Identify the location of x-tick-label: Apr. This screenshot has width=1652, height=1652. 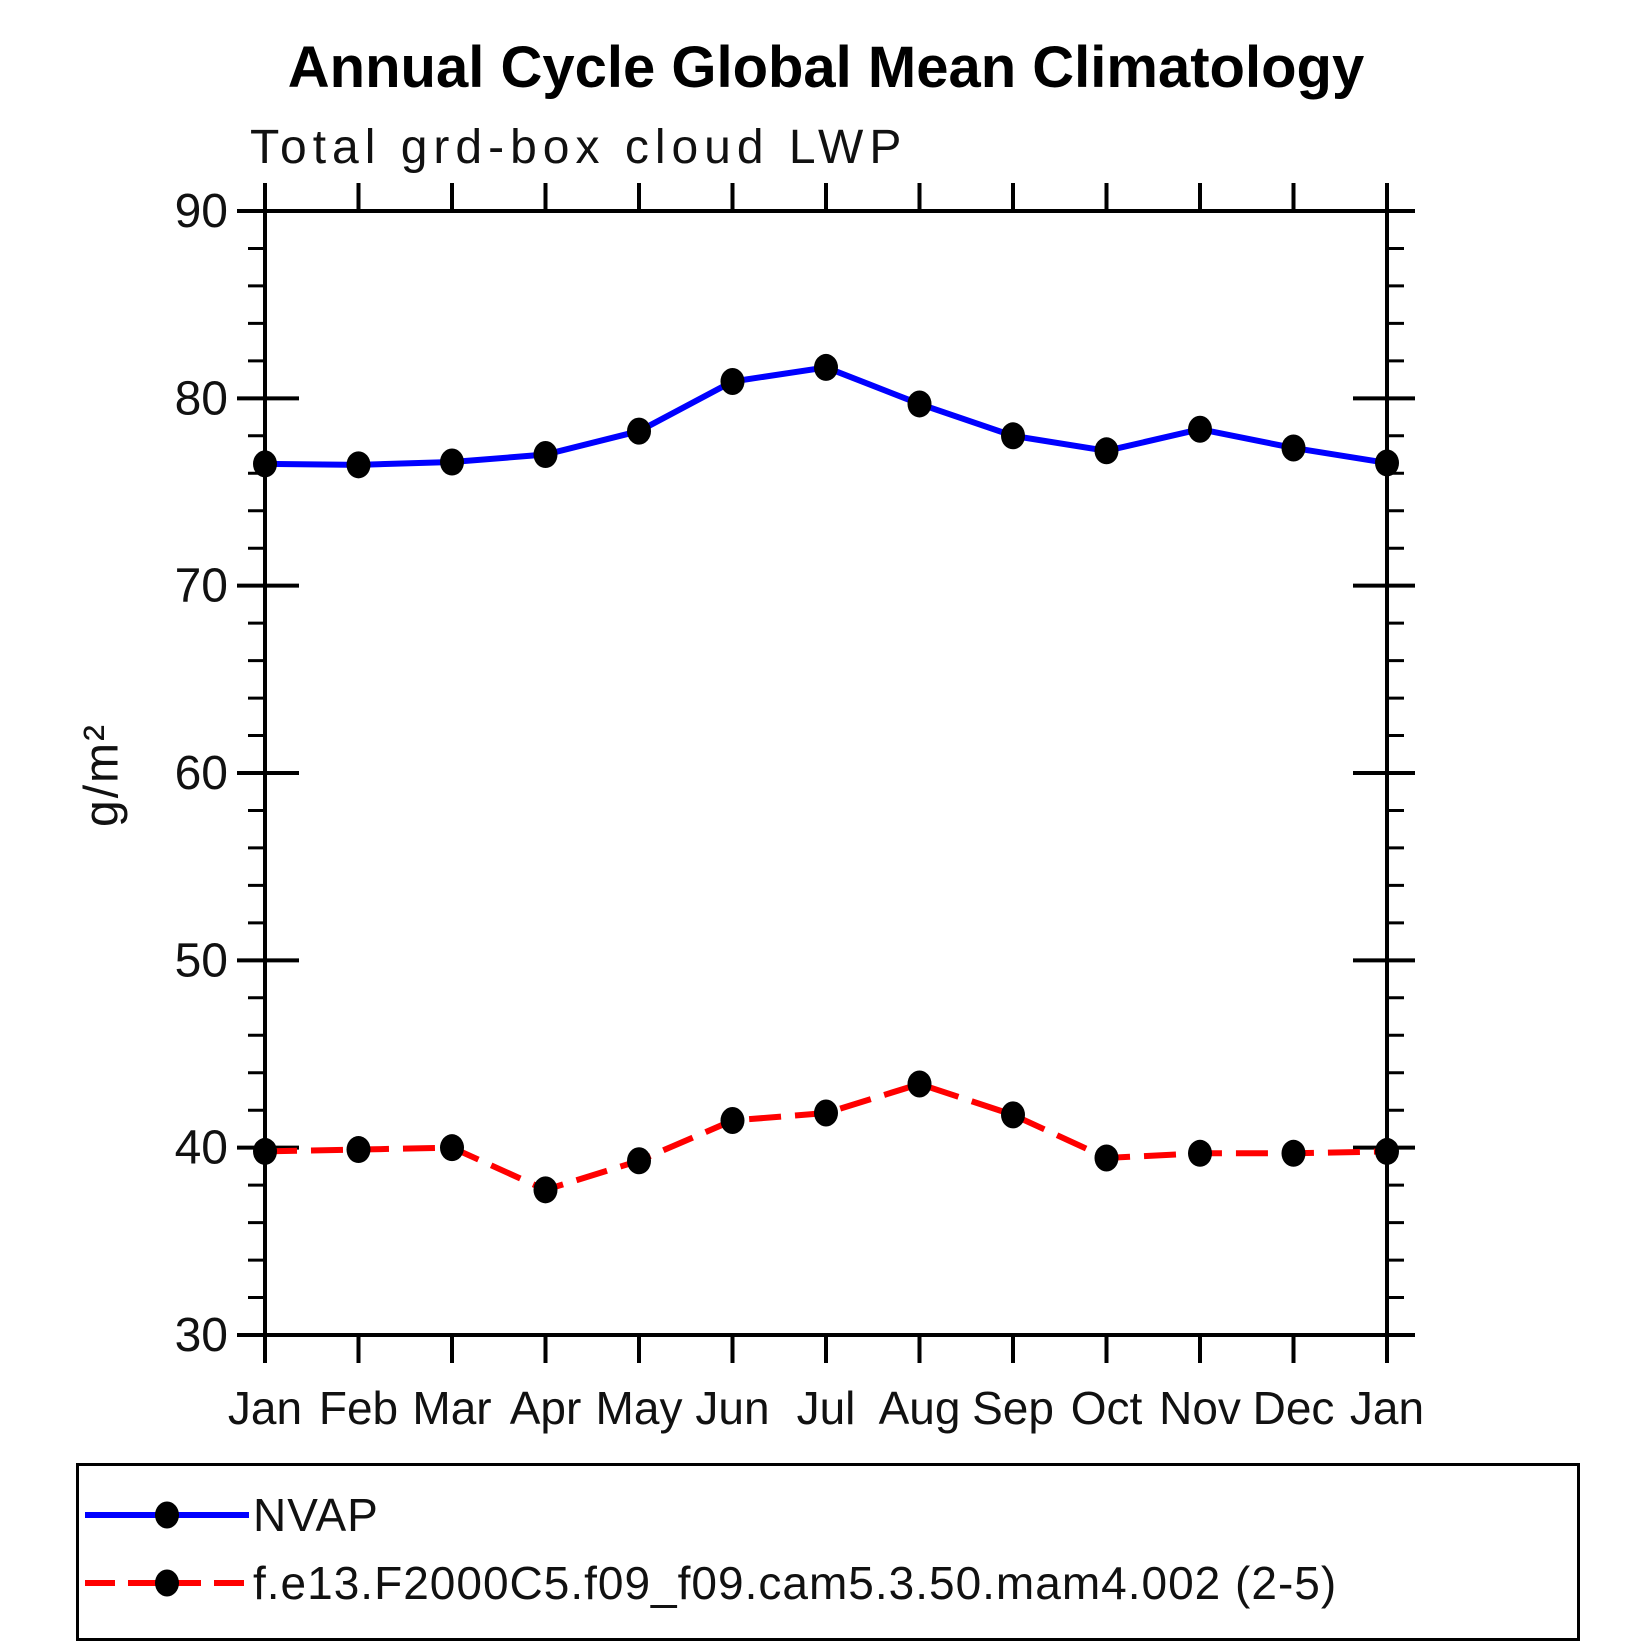
(546, 1408).